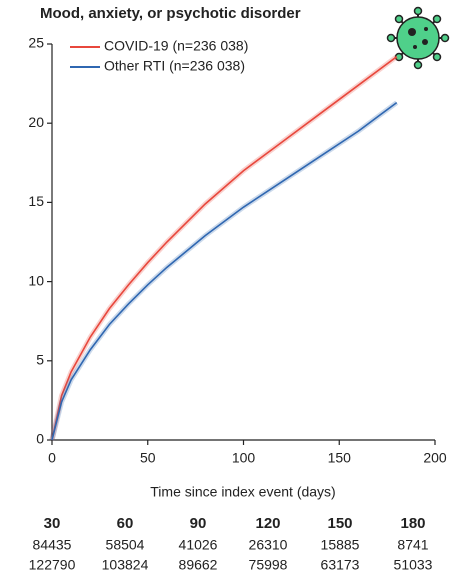 The image size is (462, 581). I want to click on virus-icon, so click(418, 38).